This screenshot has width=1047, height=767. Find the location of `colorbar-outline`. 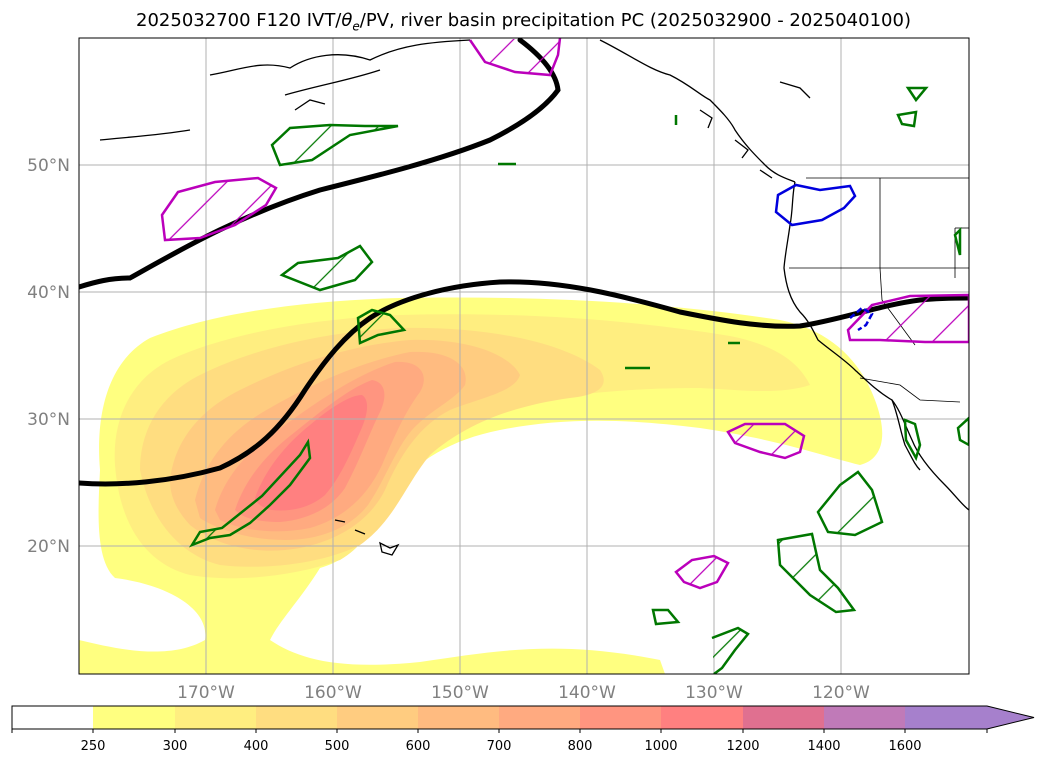

colorbar-outline is located at coordinates (523, 717).